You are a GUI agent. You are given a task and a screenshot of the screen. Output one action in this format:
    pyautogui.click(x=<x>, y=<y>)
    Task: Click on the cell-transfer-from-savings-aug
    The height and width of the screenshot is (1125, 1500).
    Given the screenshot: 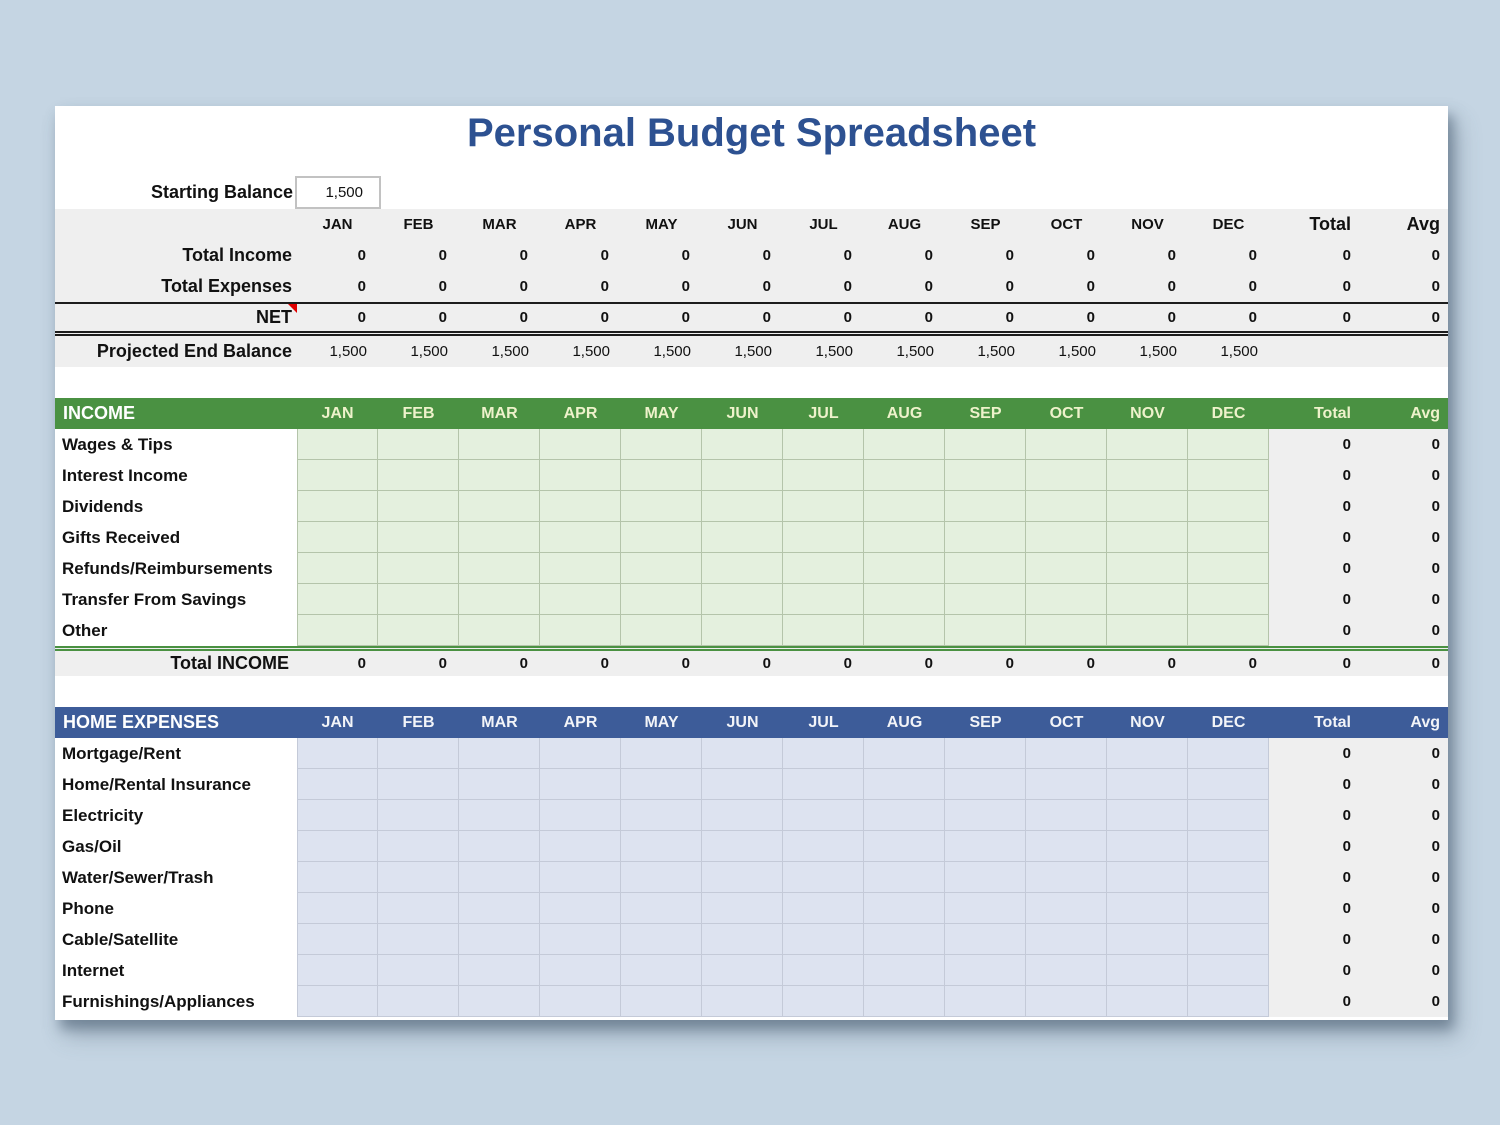 What is the action you would take?
    pyautogui.click(x=904, y=599)
    